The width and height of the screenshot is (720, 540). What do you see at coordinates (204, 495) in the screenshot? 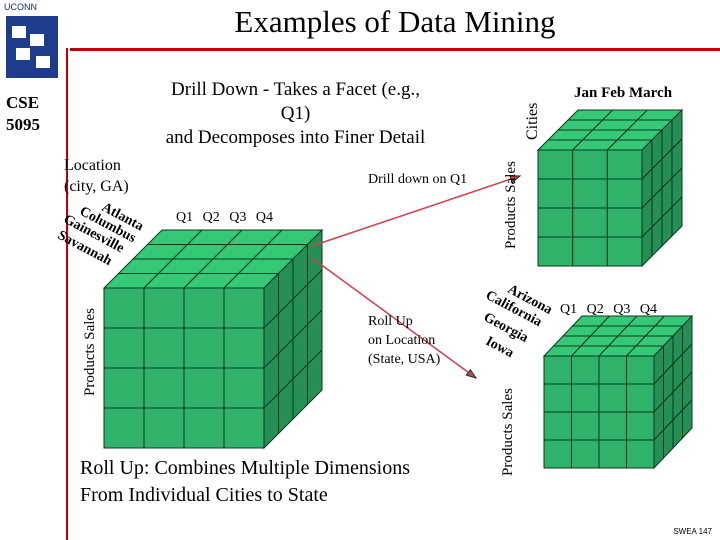
I see `caption-line-2: From Individual Cities to State` at bounding box center [204, 495].